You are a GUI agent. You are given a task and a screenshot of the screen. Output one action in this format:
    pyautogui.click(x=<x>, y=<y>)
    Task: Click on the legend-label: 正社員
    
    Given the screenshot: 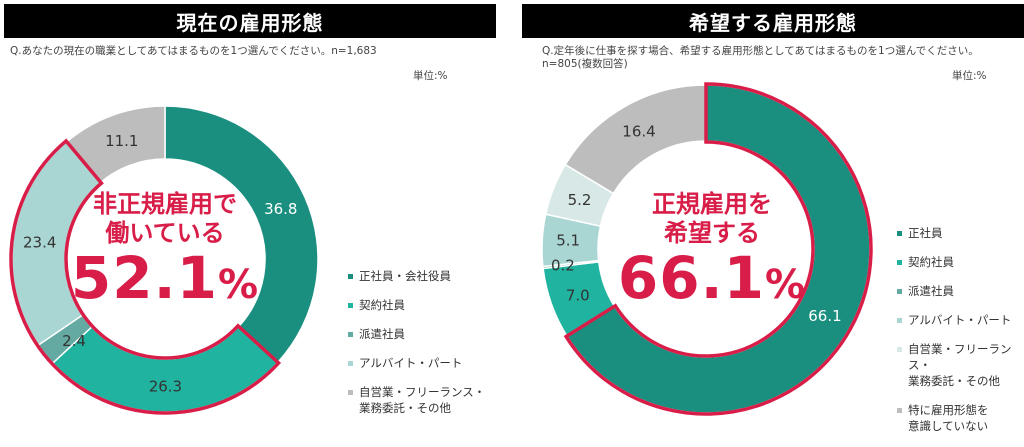 What is the action you would take?
    pyautogui.click(x=925, y=233)
    